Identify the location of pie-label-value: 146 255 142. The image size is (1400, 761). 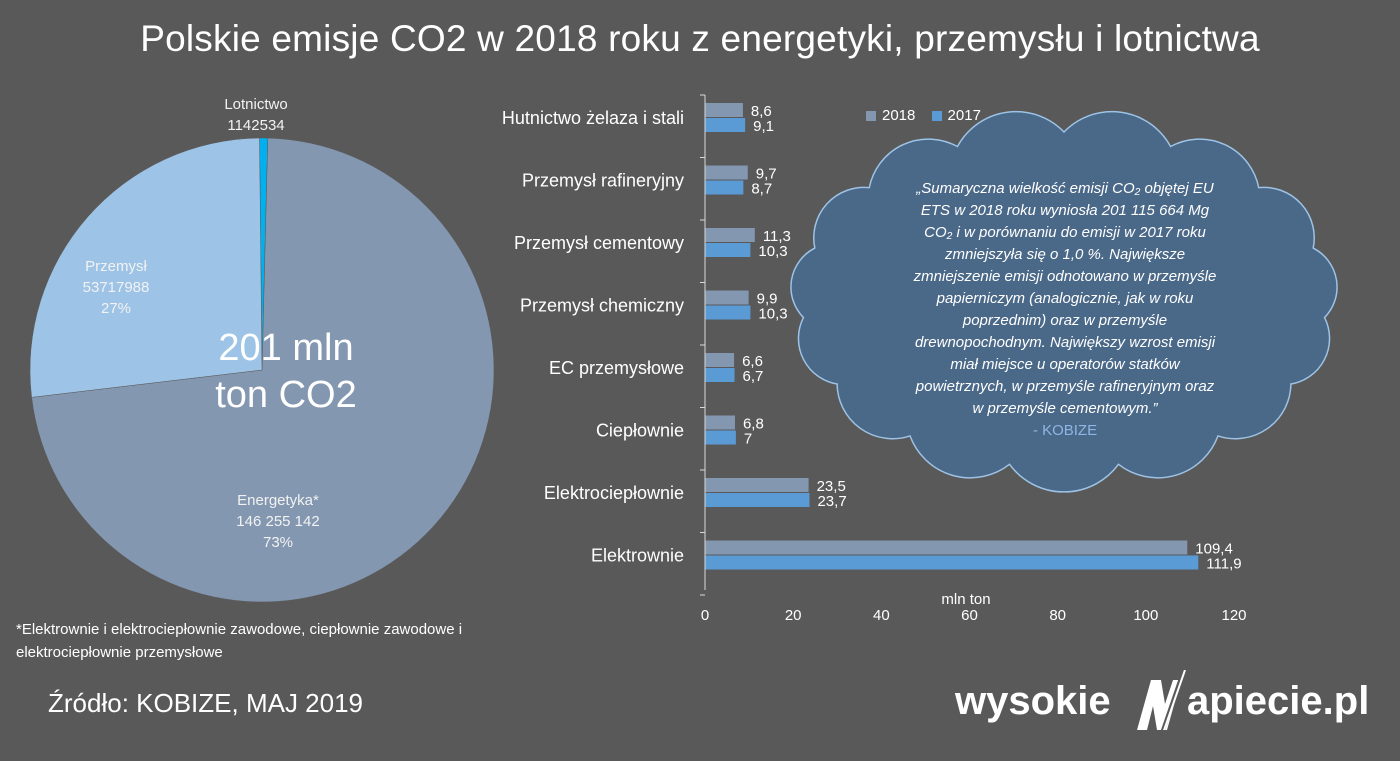
(278, 521).